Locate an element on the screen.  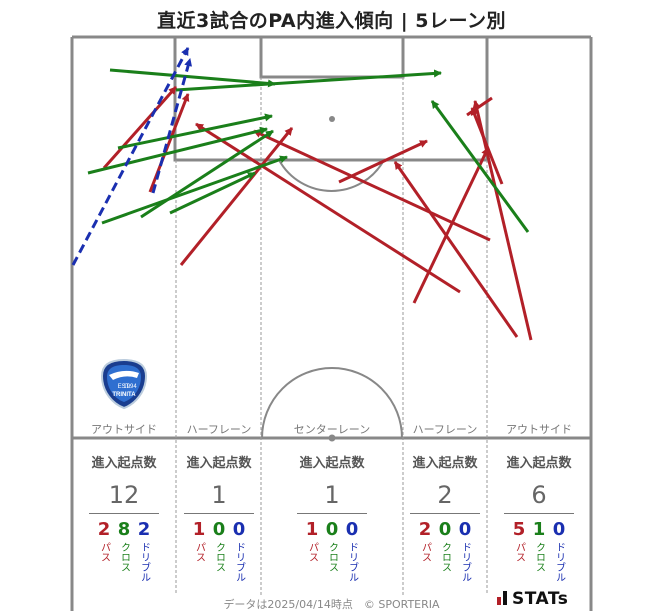
penalty-spot is located at coordinates (332, 119).